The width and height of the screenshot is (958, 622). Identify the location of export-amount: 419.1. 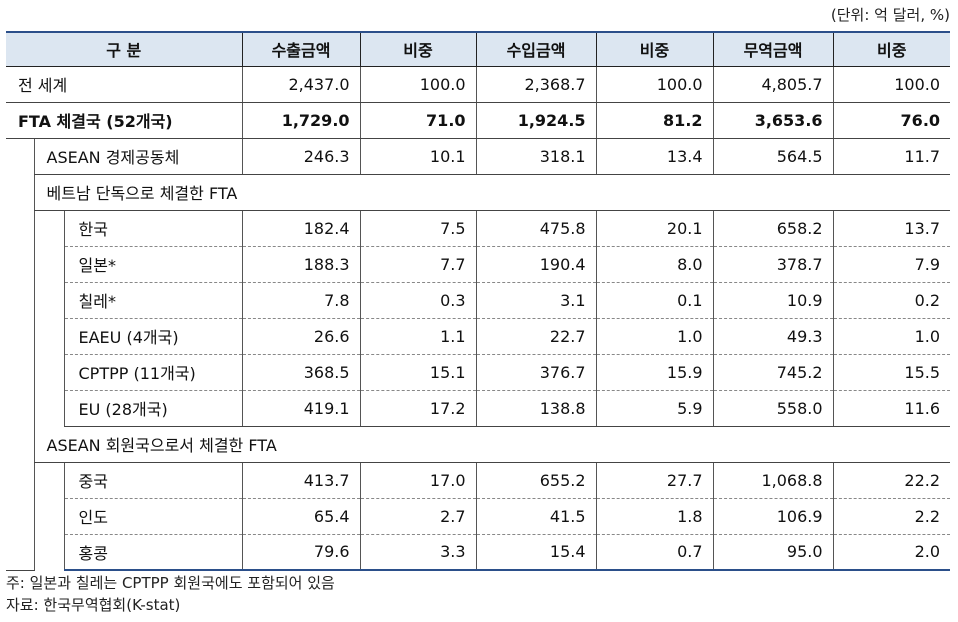
(301, 408).